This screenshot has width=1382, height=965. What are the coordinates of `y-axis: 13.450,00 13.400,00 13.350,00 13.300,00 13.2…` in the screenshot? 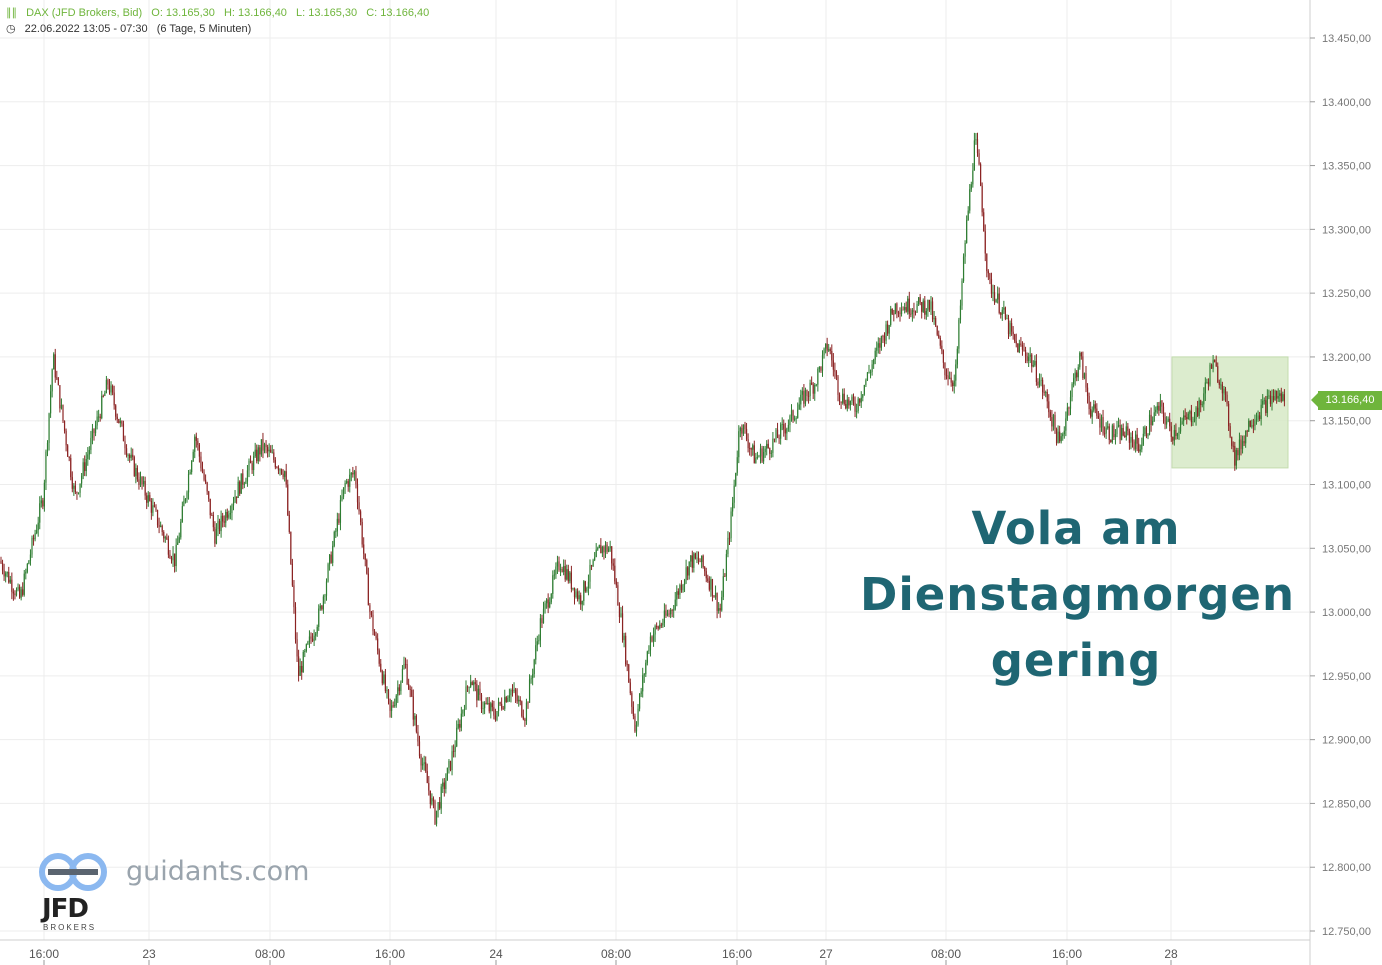 It's located at (1340, 485).